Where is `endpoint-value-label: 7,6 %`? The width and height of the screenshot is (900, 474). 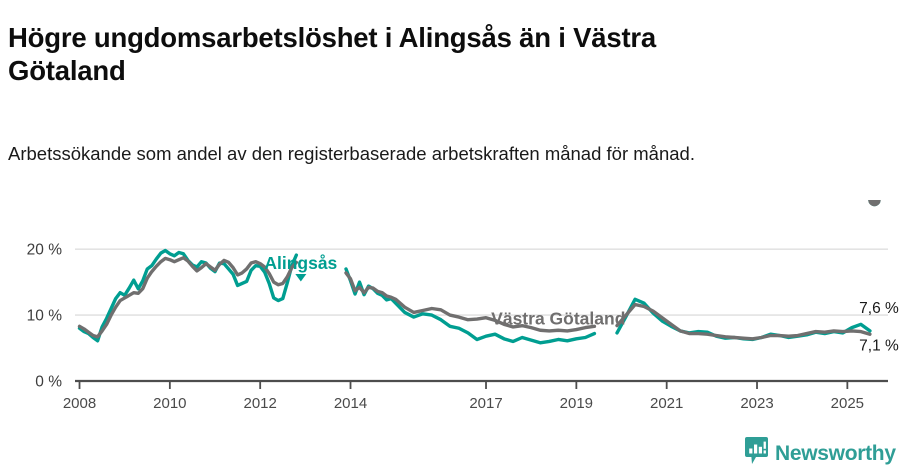
endpoint-value-label: 7,6 % is located at coordinates (879, 308).